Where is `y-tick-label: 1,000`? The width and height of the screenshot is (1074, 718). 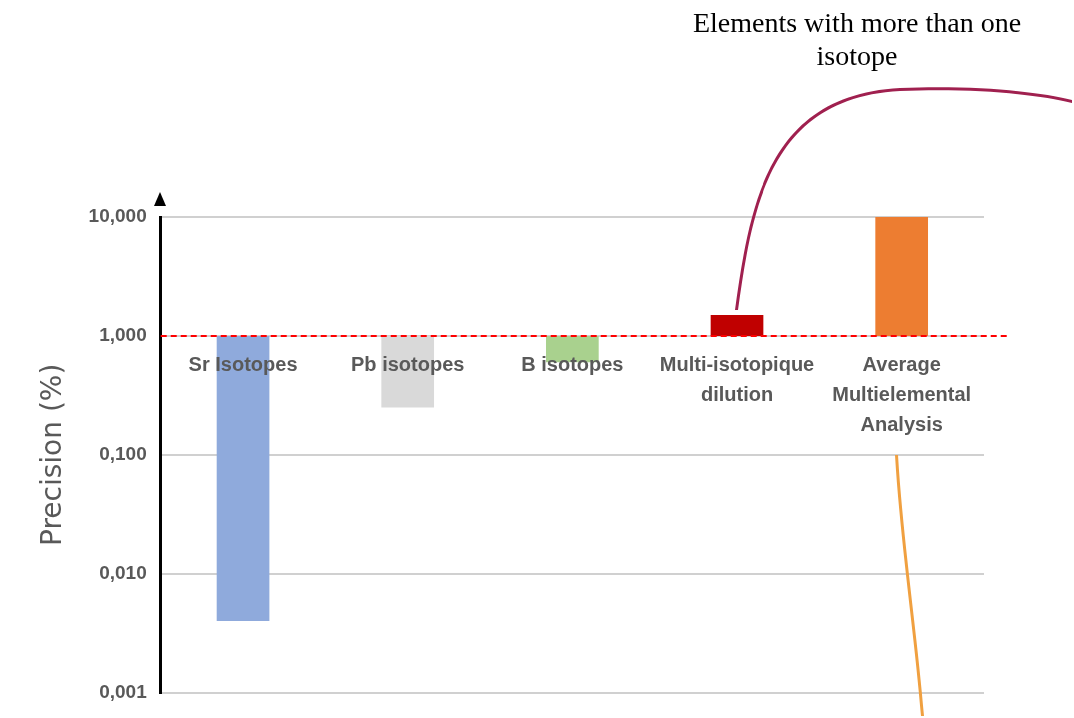 y-tick-label: 1,000 is located at coordinates (123, 335).